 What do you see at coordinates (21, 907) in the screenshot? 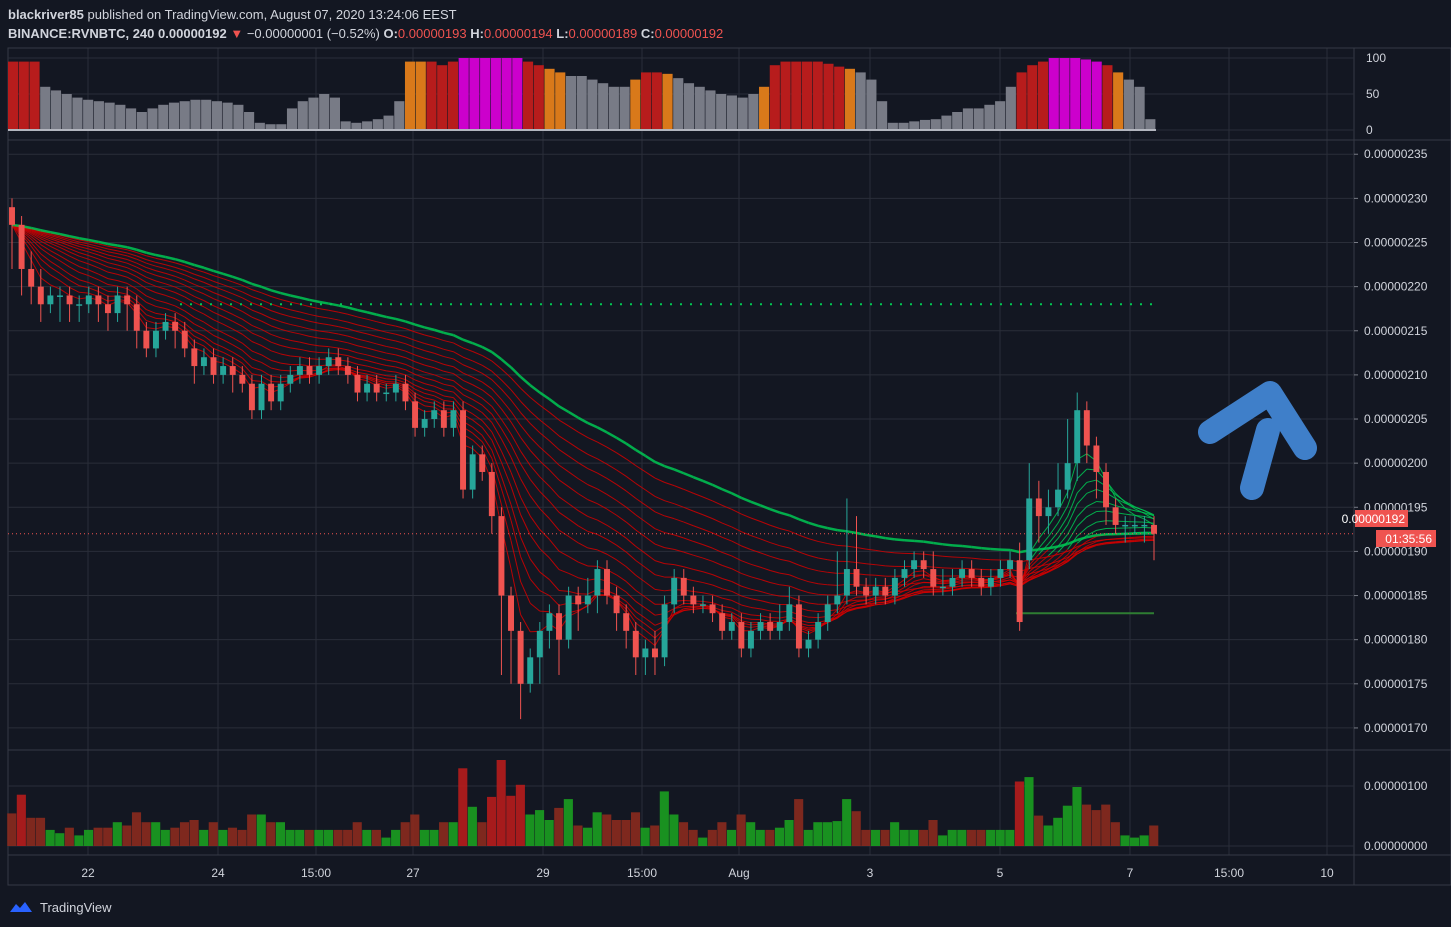
I see `tradingview-logo-icon` at bounding box center [21, 907].